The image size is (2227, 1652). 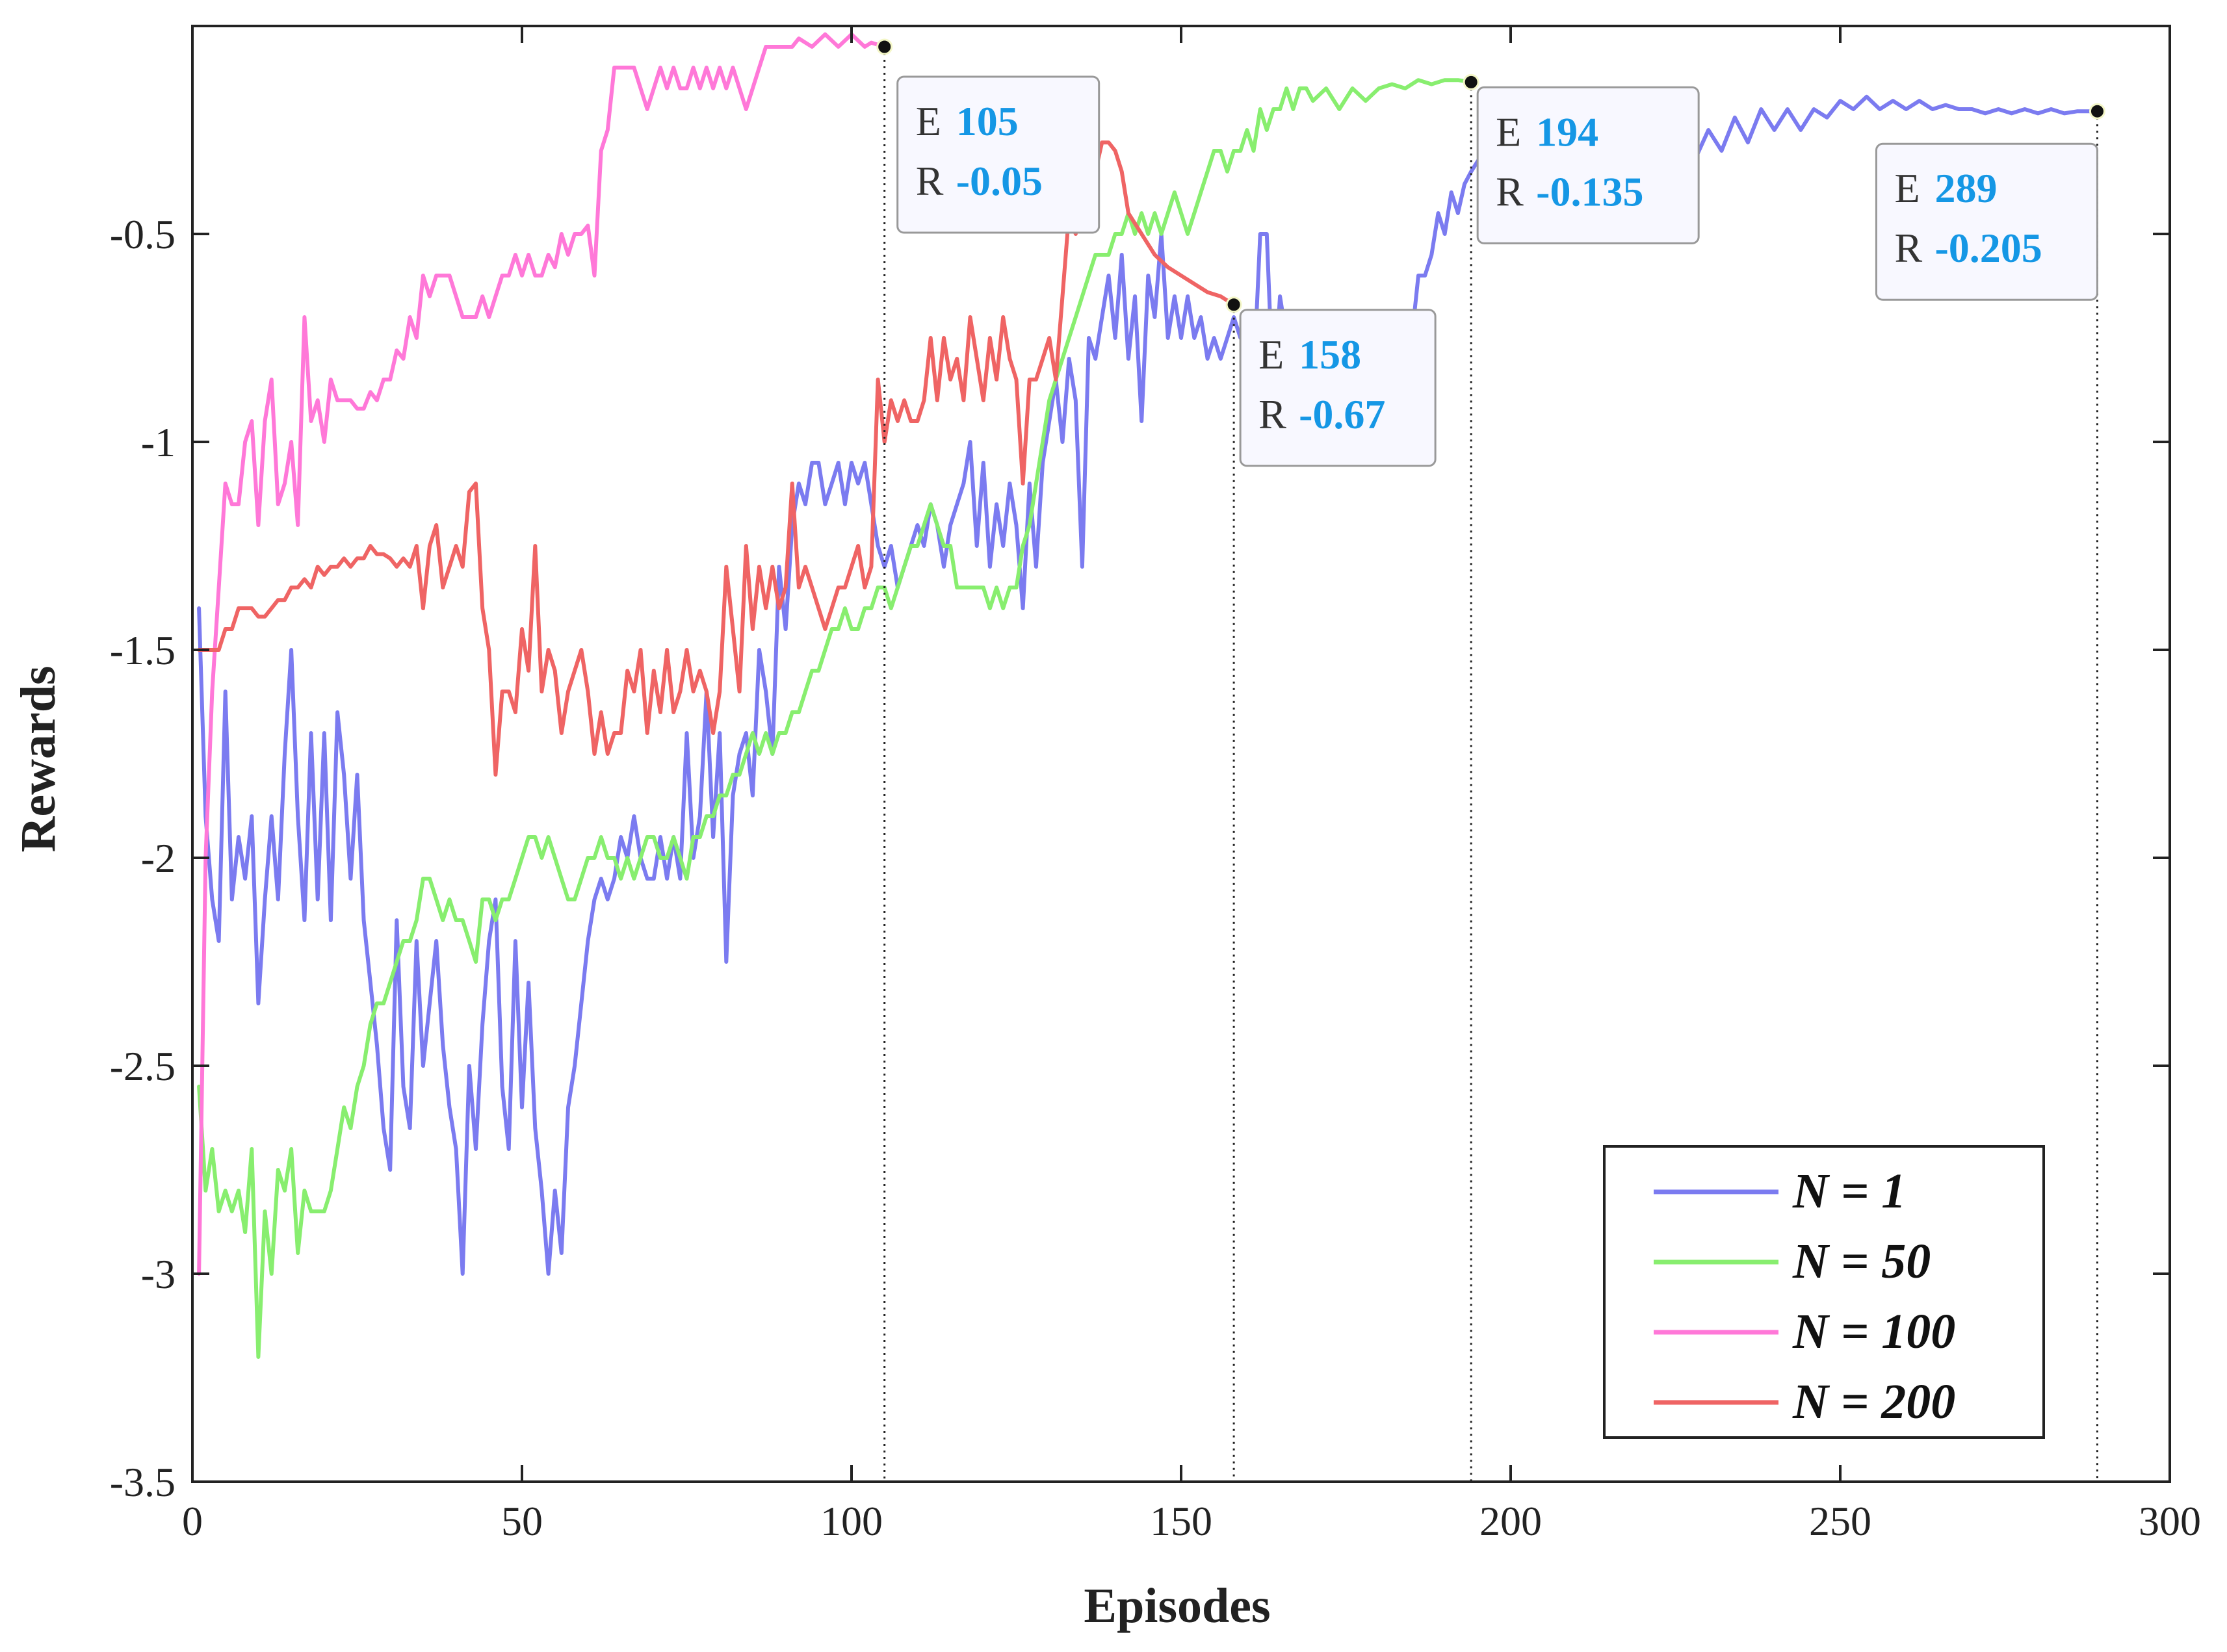 What do you see at coordinates (143, 650) in the screenshot?
I see `y-tick-label: -1.5` at bounding box center [143, 650].